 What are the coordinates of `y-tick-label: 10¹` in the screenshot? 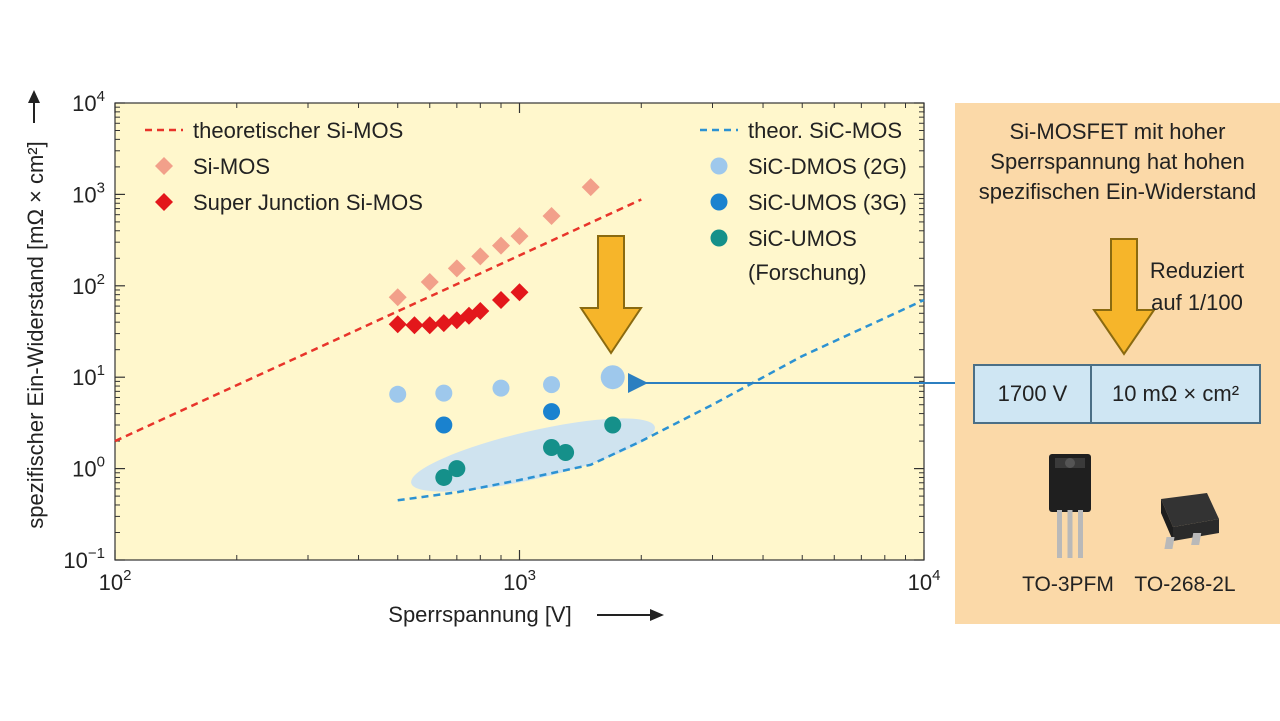 It's located at (88, 376).